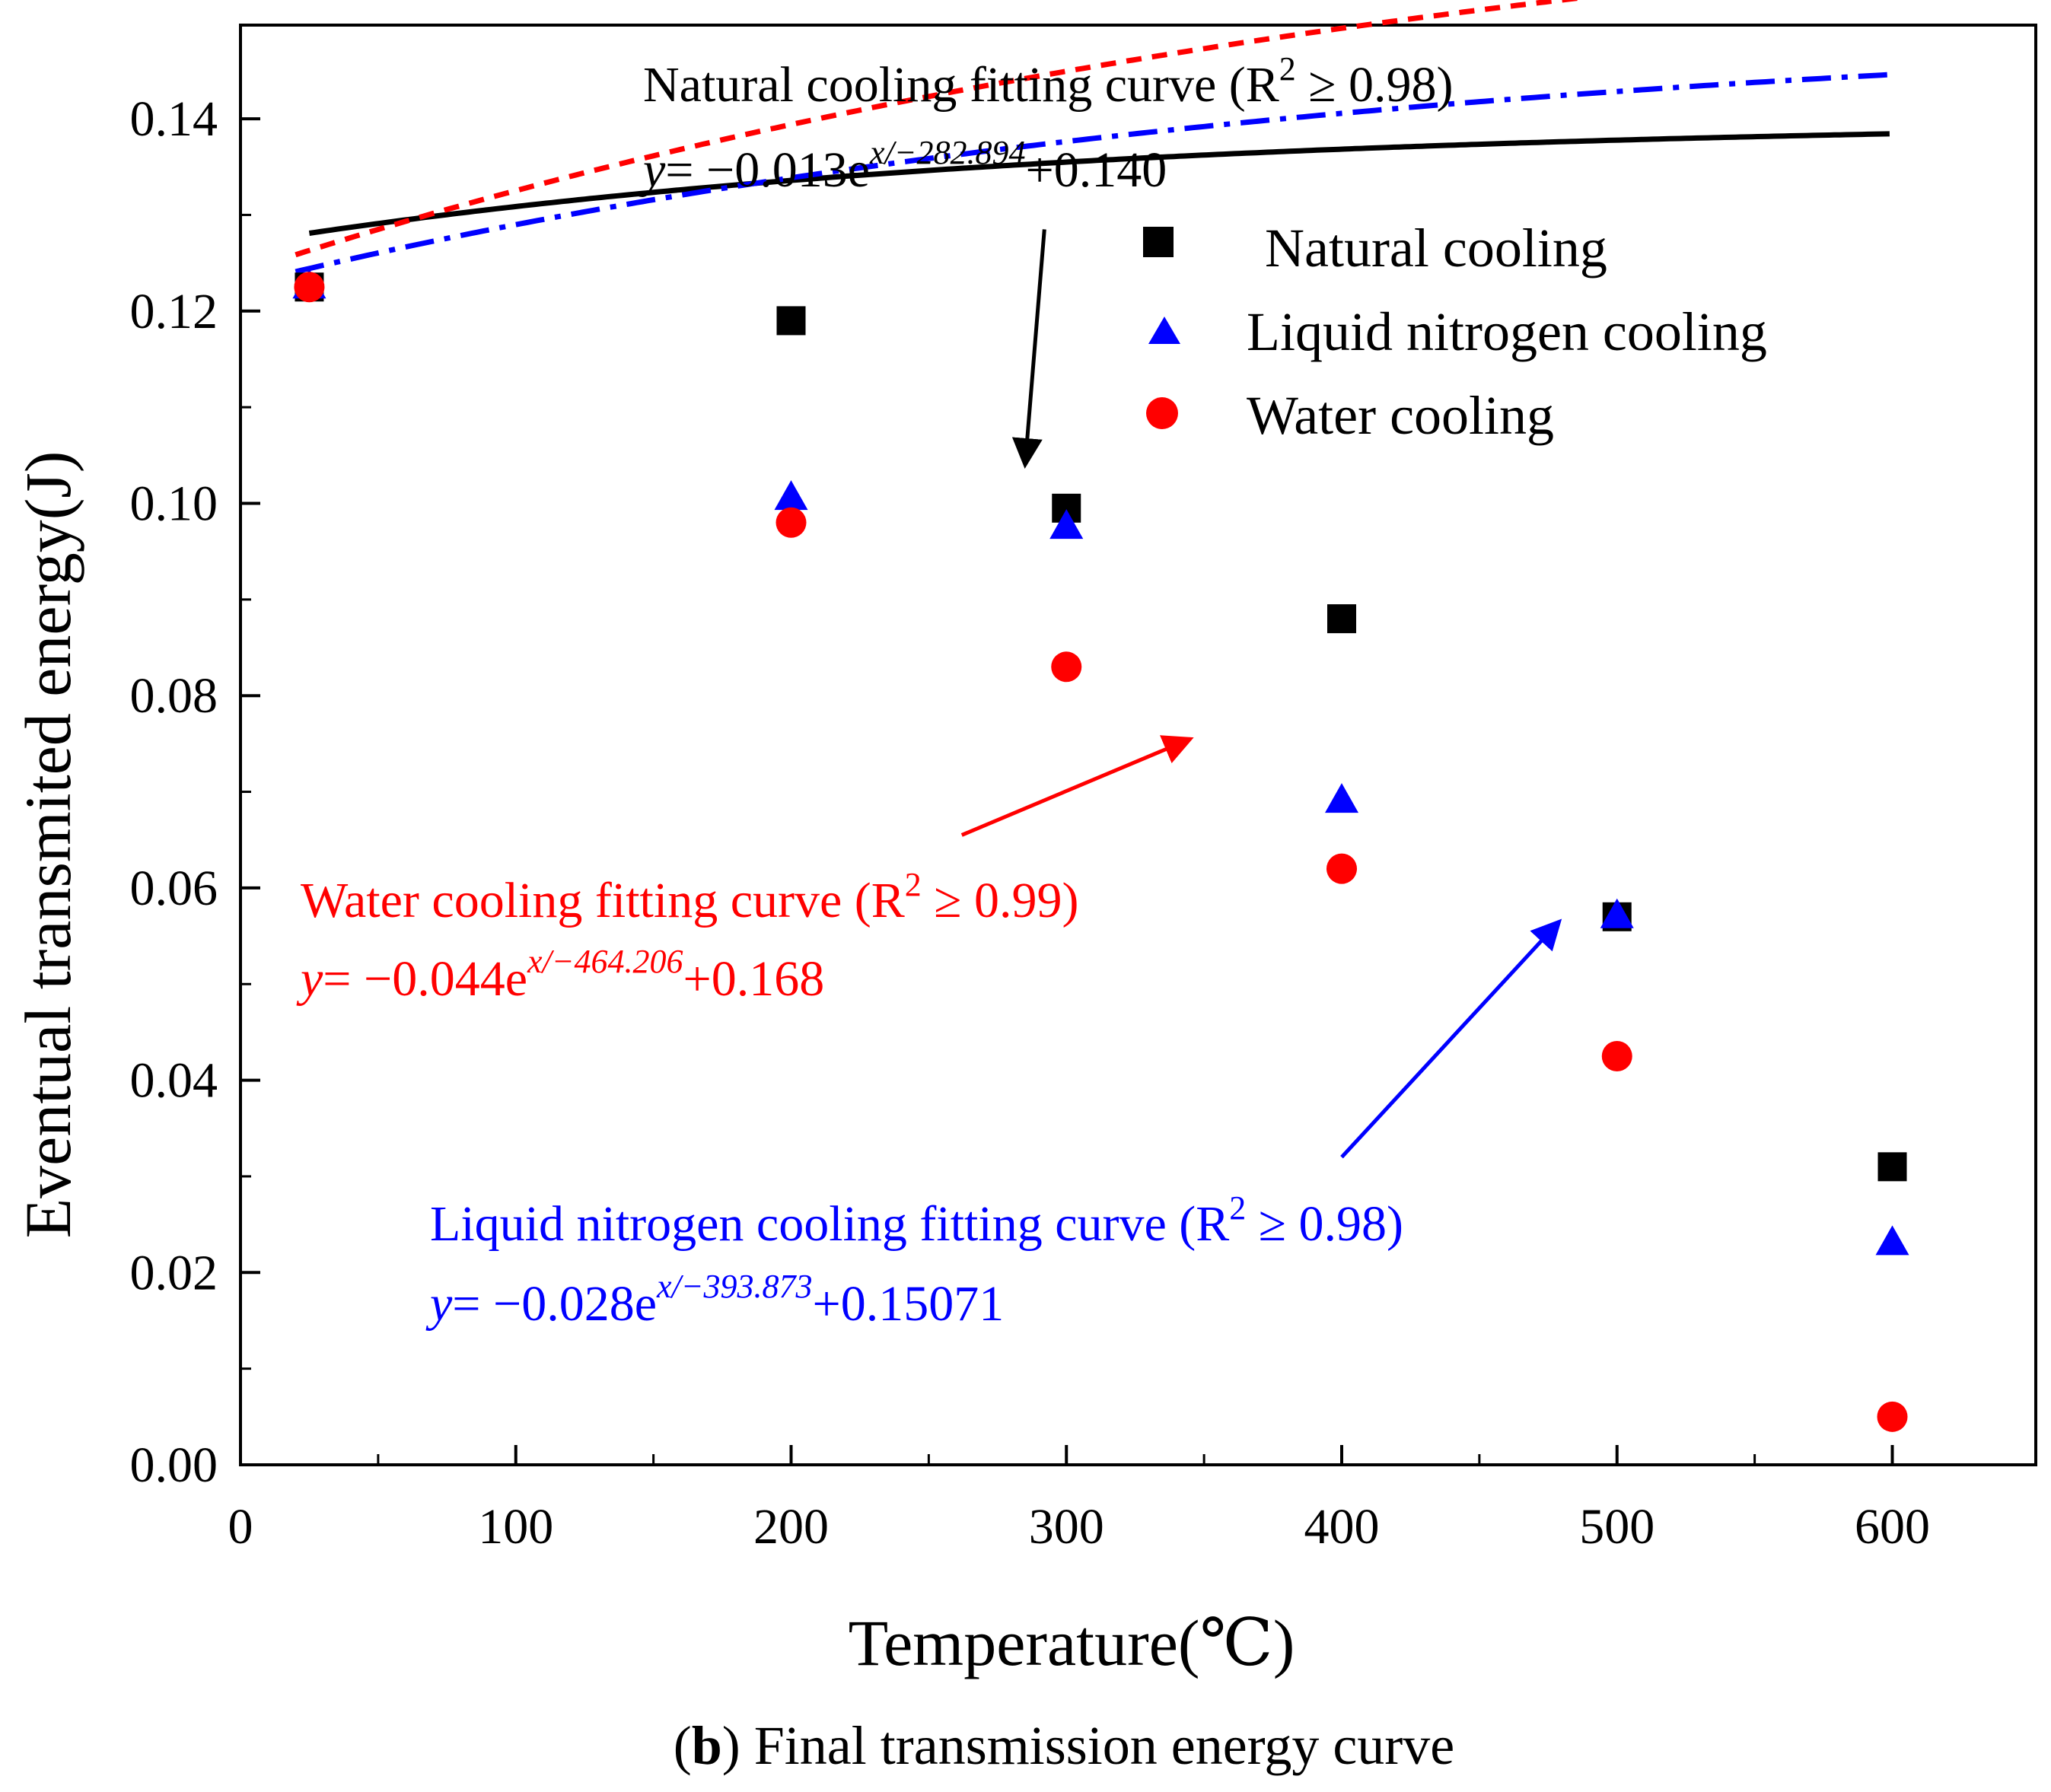 Image resolution: width=2051 pixels, height=1792 pixels. What do you see at coordinates (554, 1304) in the screenshot?
I see `equation-main: = −0.028e` at bounding box center [554, 1304].